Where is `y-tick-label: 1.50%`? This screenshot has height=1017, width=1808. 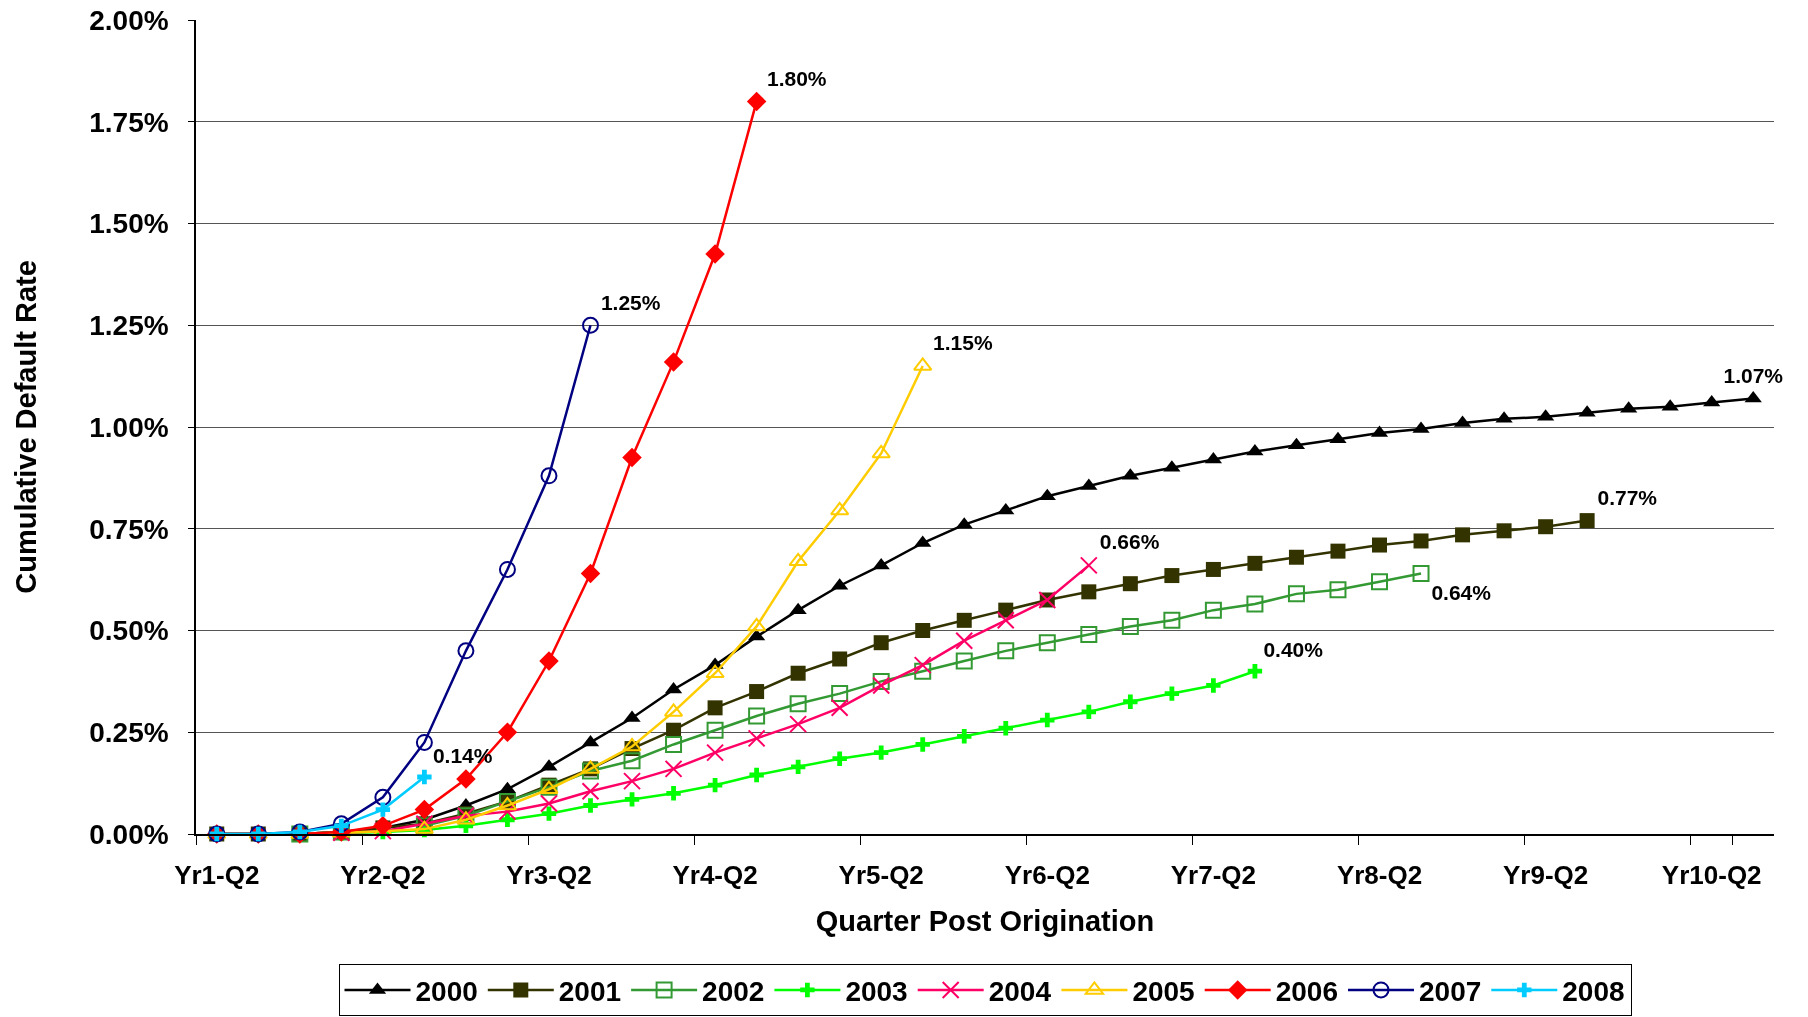
y-tick-label: 1.50% is located at coordinates (129, 224).